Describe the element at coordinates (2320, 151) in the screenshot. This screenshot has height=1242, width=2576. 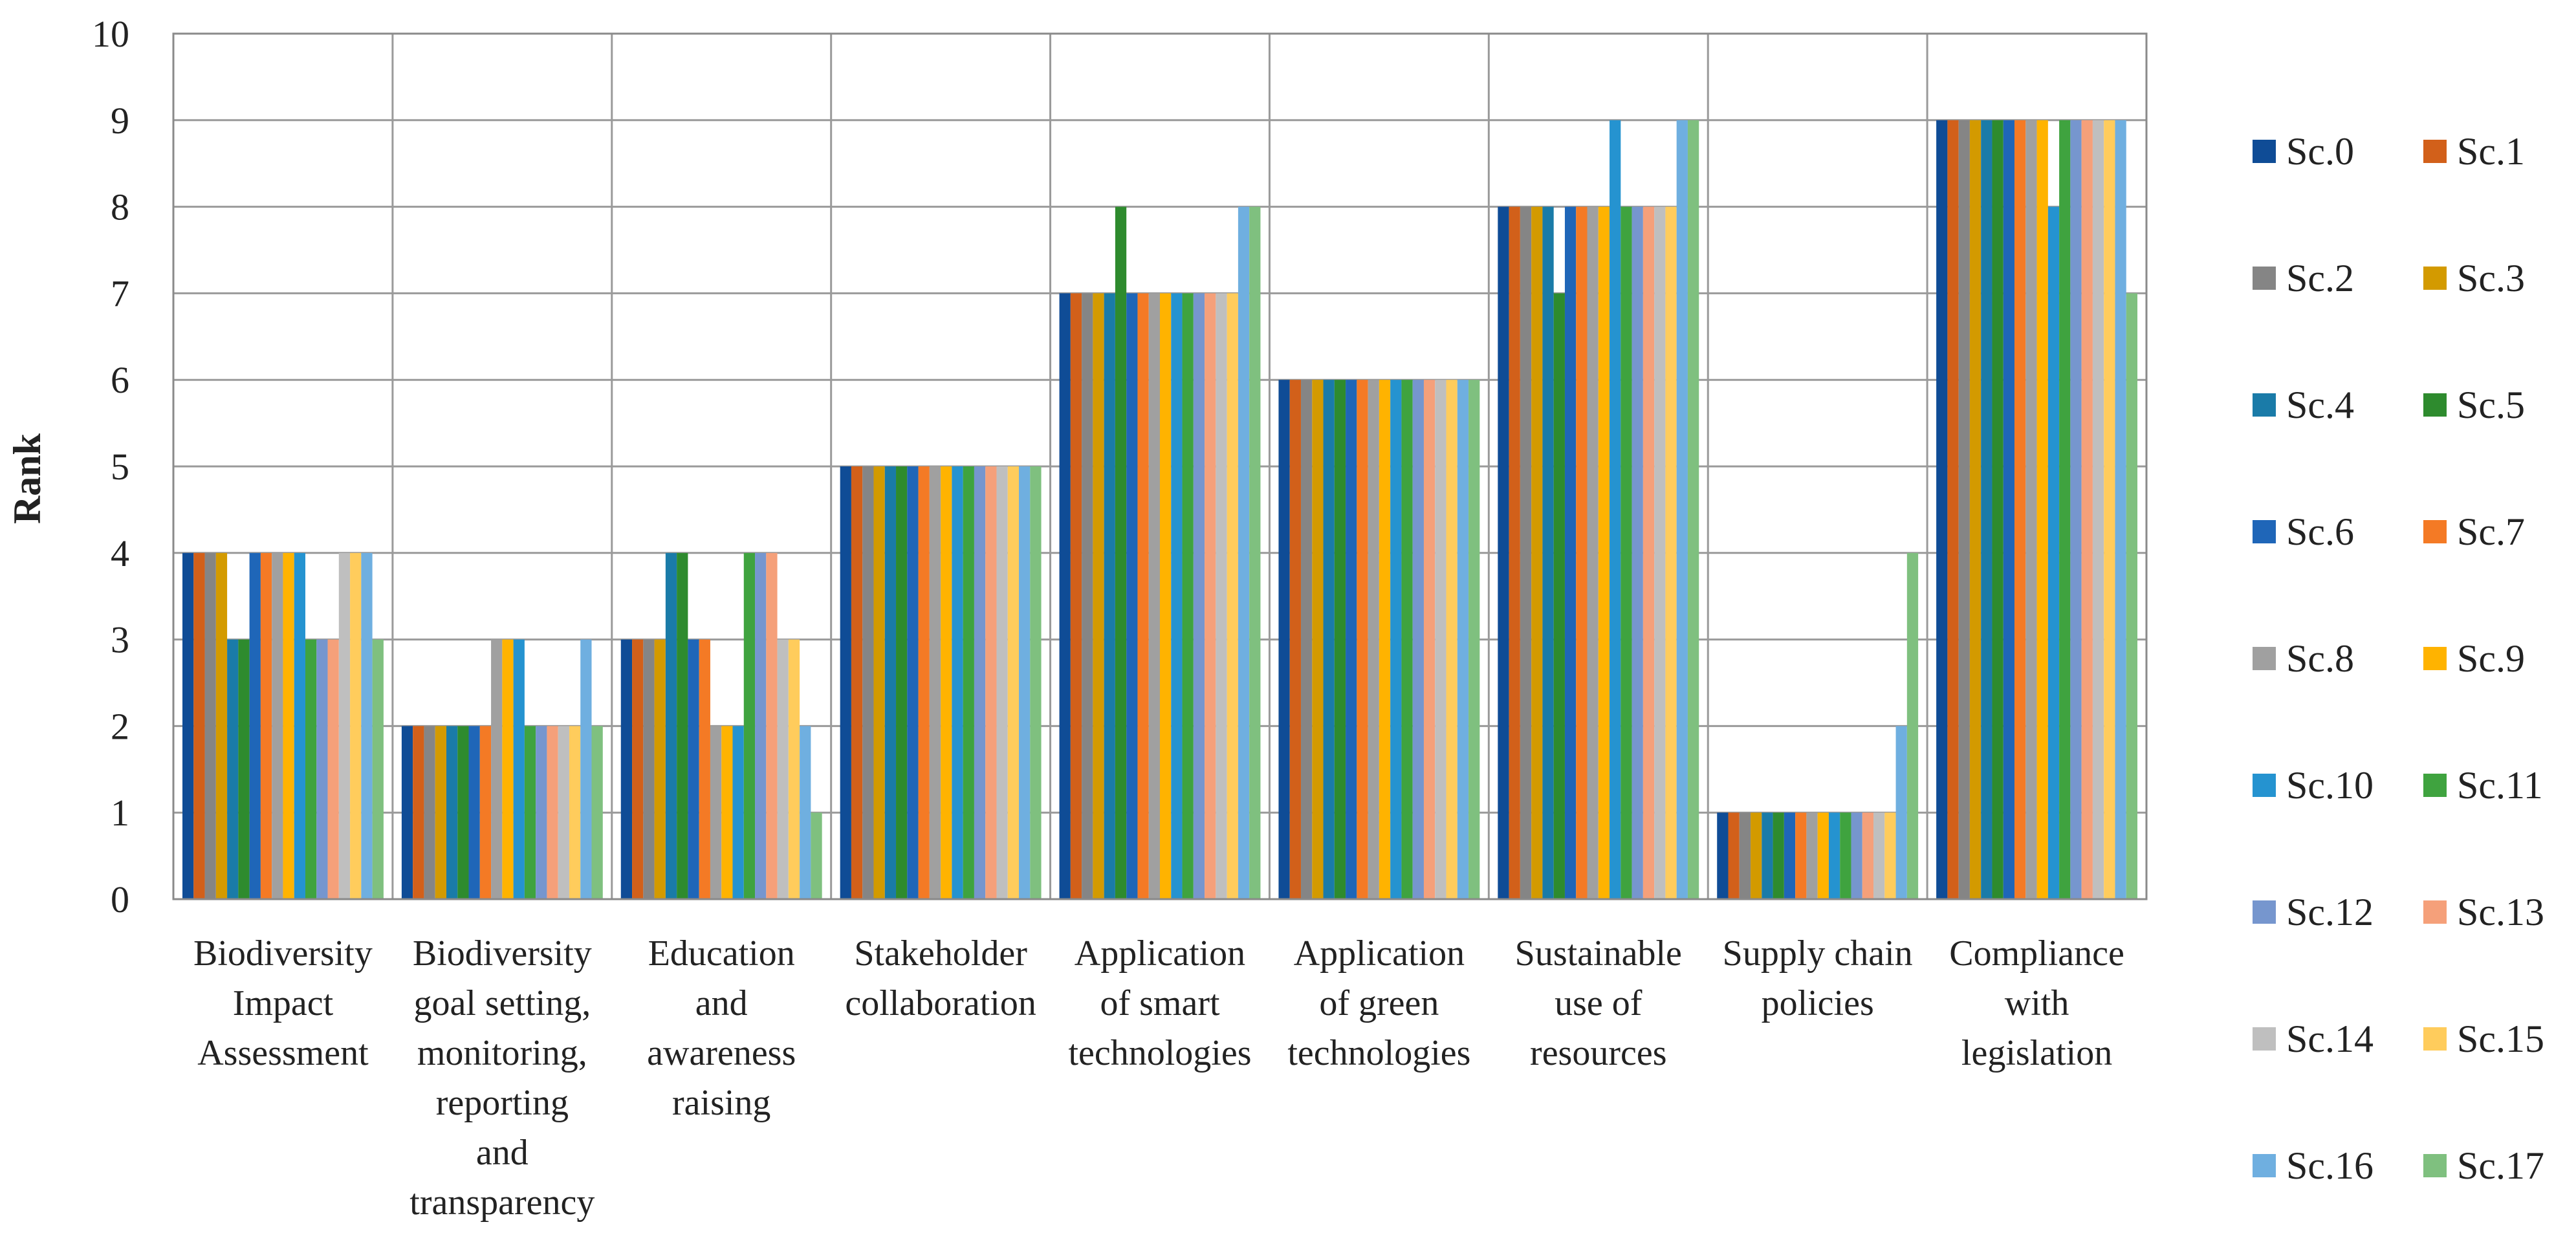
I see `legend-label-Sc0: Sc.0` at that location.